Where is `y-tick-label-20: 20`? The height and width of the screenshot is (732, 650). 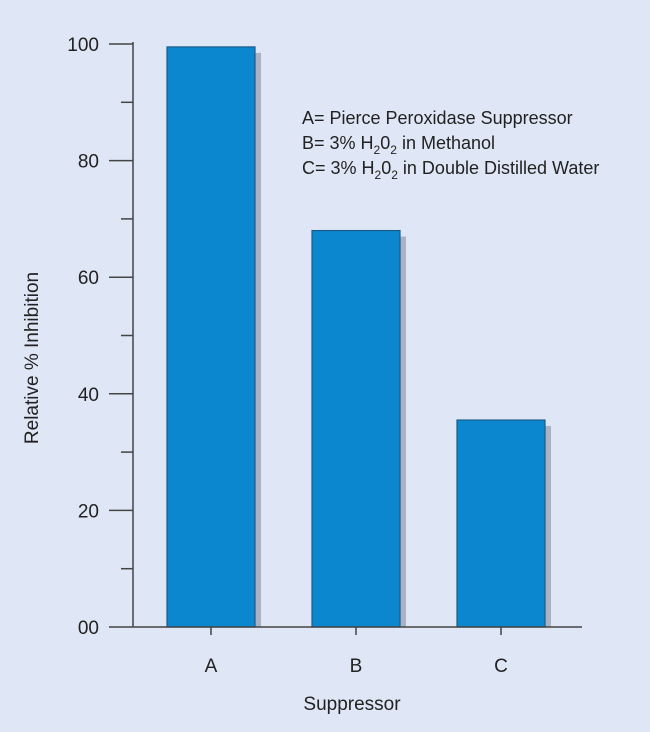
y-tick-label-20: 20 is located at coordinates (88, 511).